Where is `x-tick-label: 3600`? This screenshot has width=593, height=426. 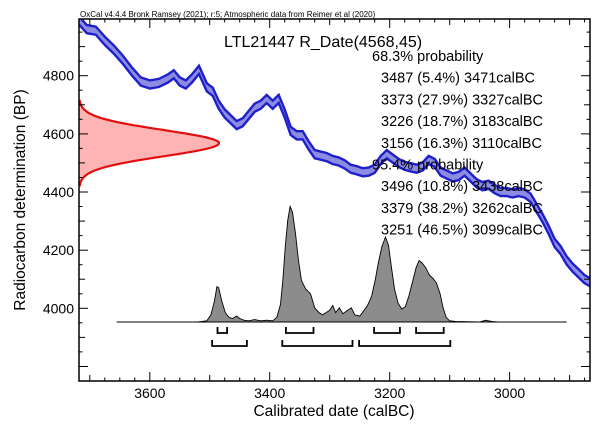
x-tick-label: 3600 is located at coordinates (149, 393).